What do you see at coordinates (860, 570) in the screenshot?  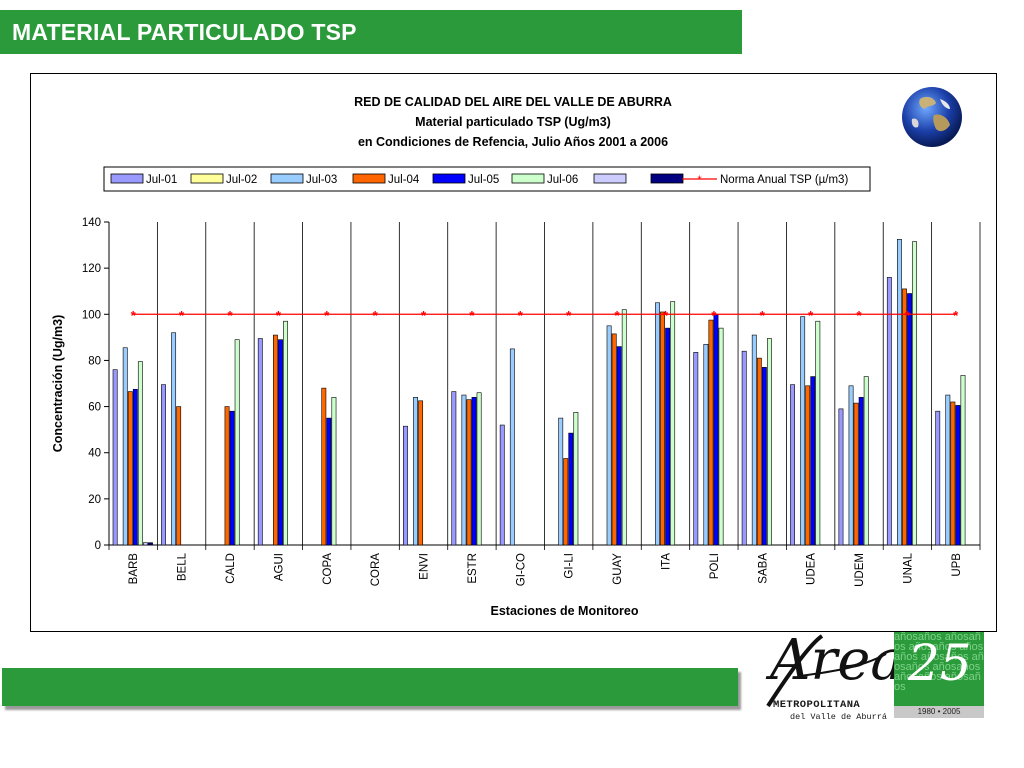 I see `x-tick-label: UDEM` at bounding box center [860, 570].